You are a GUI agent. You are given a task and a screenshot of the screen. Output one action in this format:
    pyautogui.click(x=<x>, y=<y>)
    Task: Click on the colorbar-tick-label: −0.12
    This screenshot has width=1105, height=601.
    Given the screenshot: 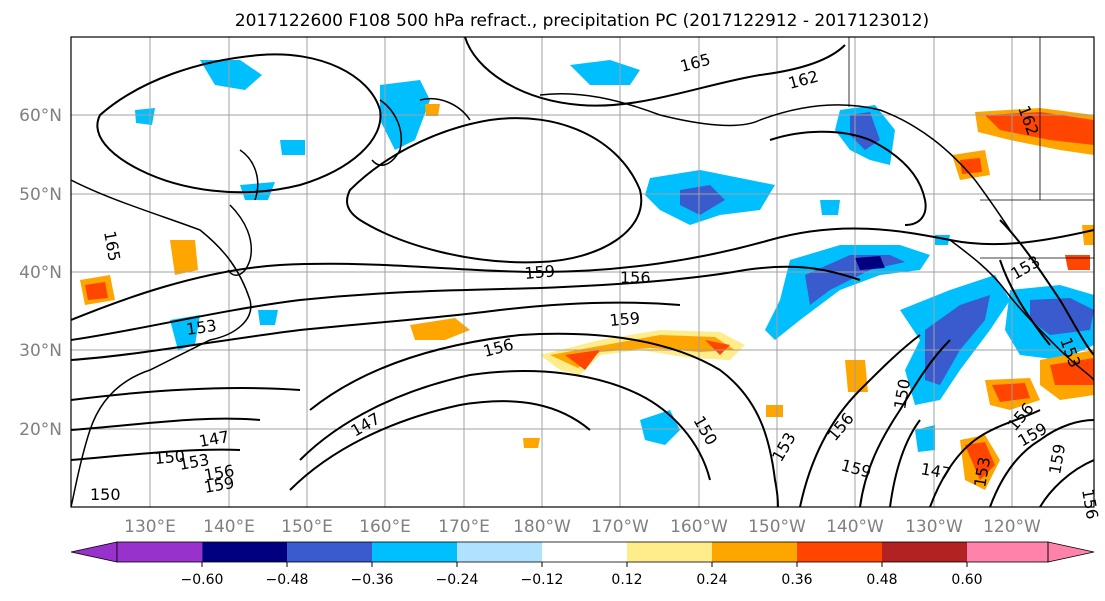 What is the action you would take?
    pyautogui.click(x=542, y=580)
    